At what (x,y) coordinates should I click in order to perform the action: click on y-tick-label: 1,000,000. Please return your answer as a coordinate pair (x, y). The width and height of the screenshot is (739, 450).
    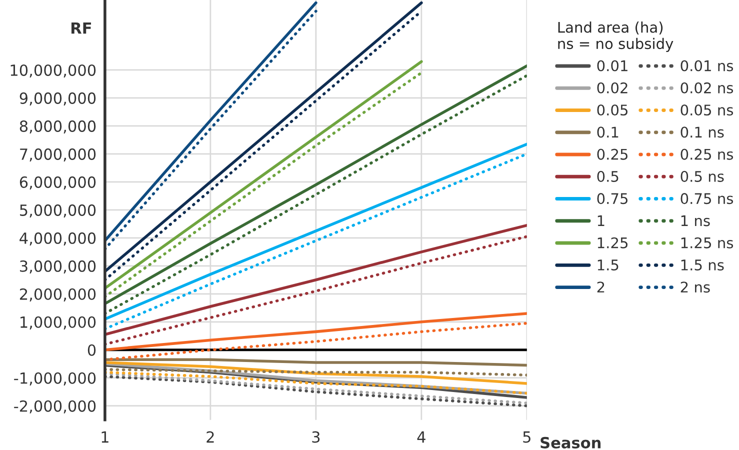
    Looking at the image, I should click on (58, 323).